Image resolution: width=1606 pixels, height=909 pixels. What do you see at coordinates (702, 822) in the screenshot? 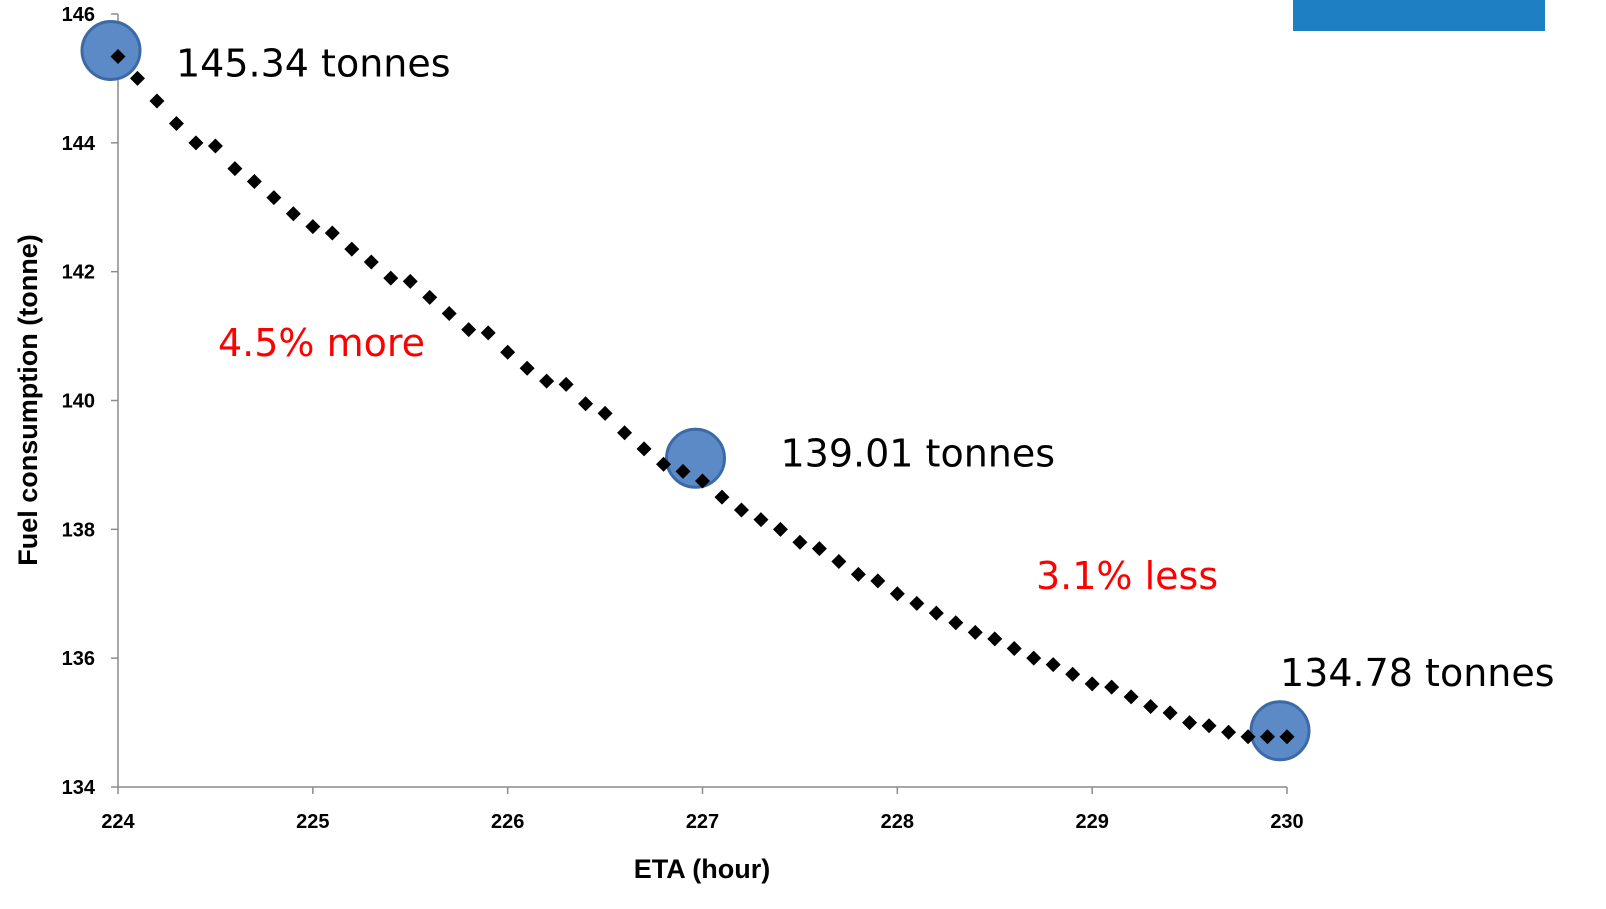
I see `x-tick-label: 227` at bounding box center [702, 822].